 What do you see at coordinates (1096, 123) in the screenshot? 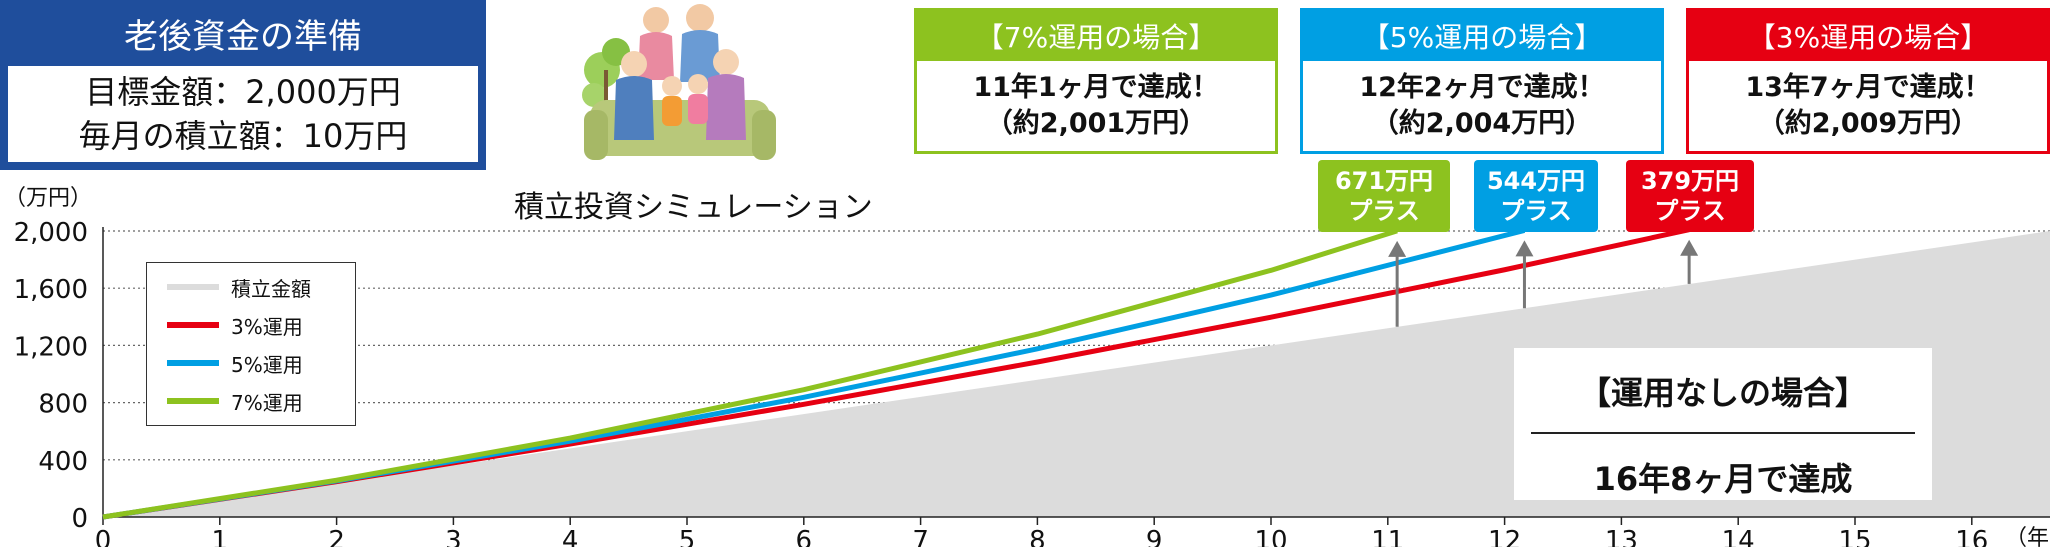
I see `scenario-amount-7pct: （約2,001万円）` at bounding box center [1096, 123].